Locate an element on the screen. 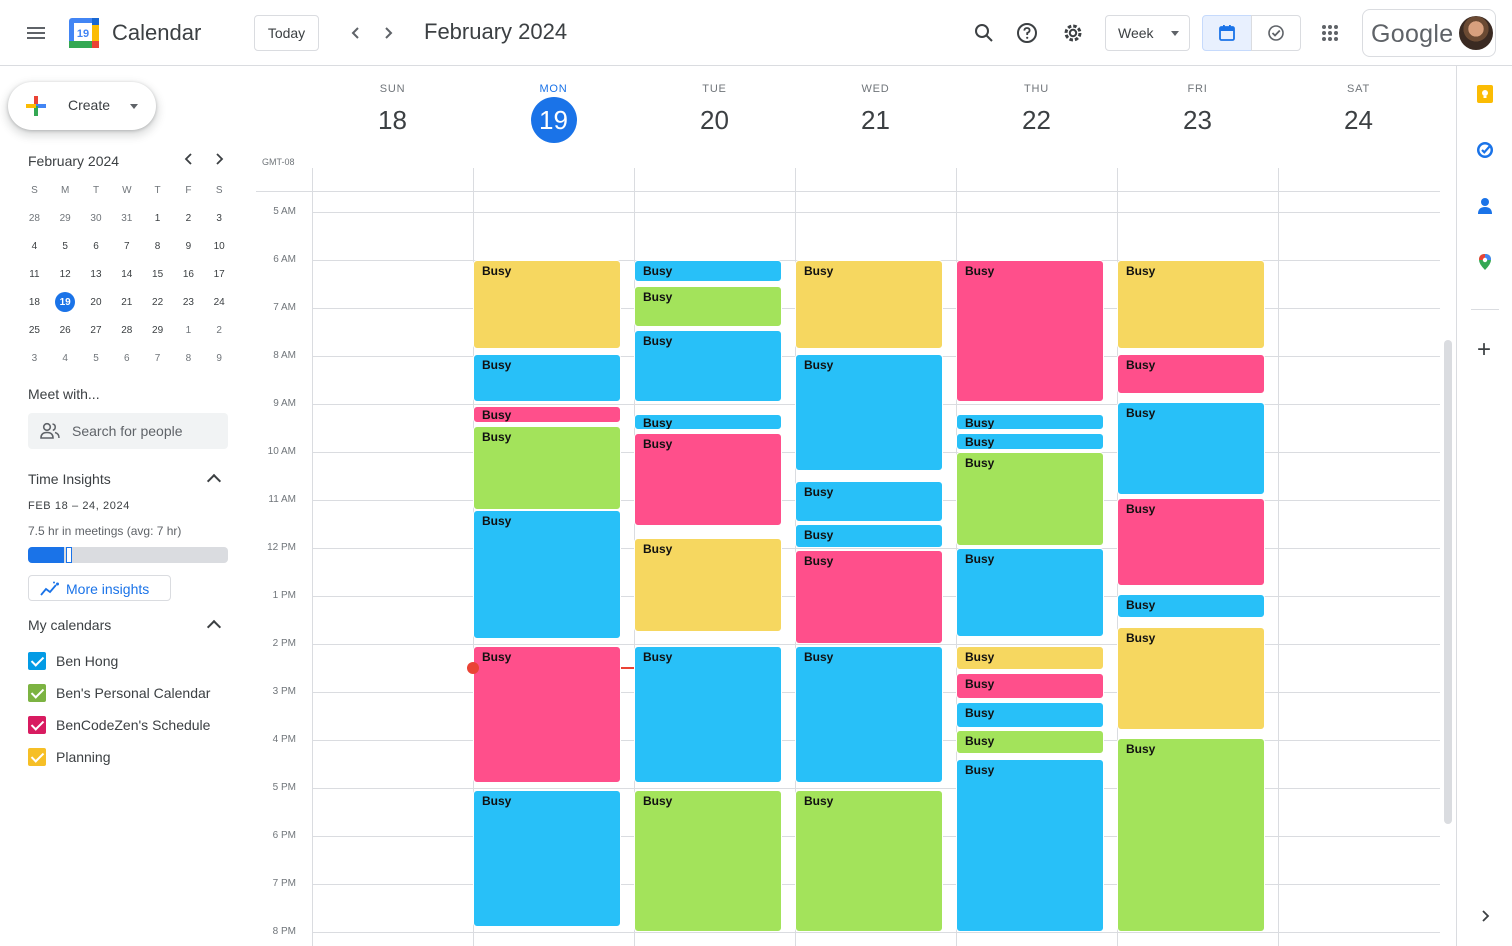  mini-calendar-day: 12 is located at coordinates (65, 274).